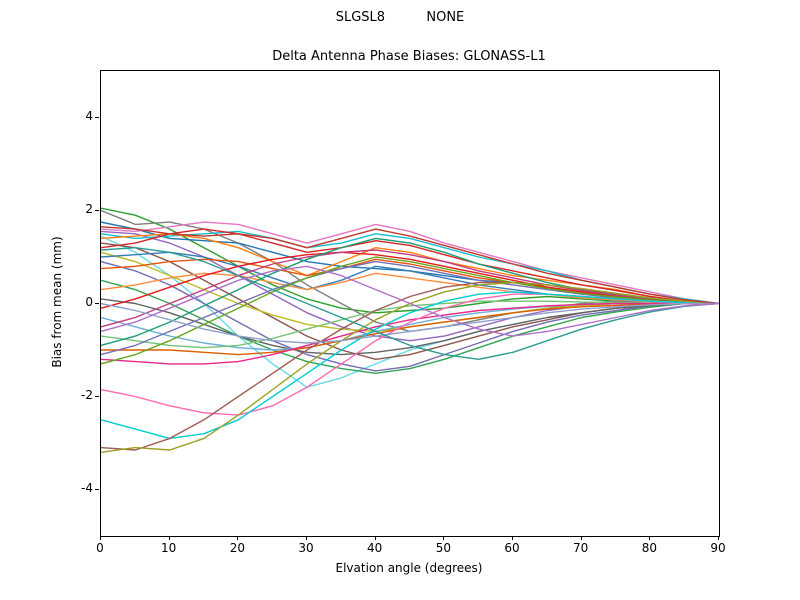 This screenshot has width=800, height=600. What do you see at coordinates (87, 394) in the screenshot?
I see `y-tick-label: -2` at bounding box center [87, 394].